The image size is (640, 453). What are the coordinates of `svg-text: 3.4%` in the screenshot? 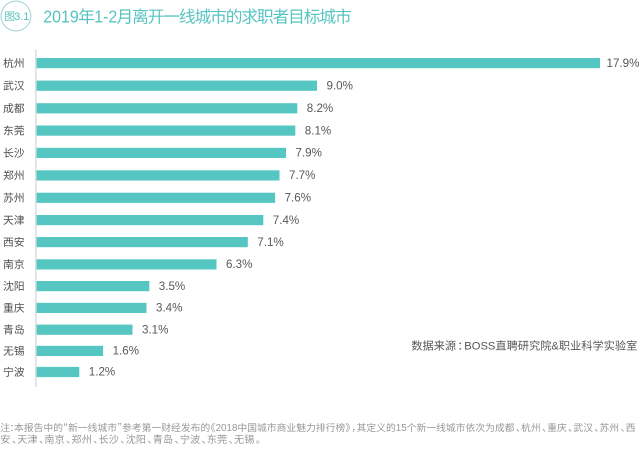 It's located at (169, 308).